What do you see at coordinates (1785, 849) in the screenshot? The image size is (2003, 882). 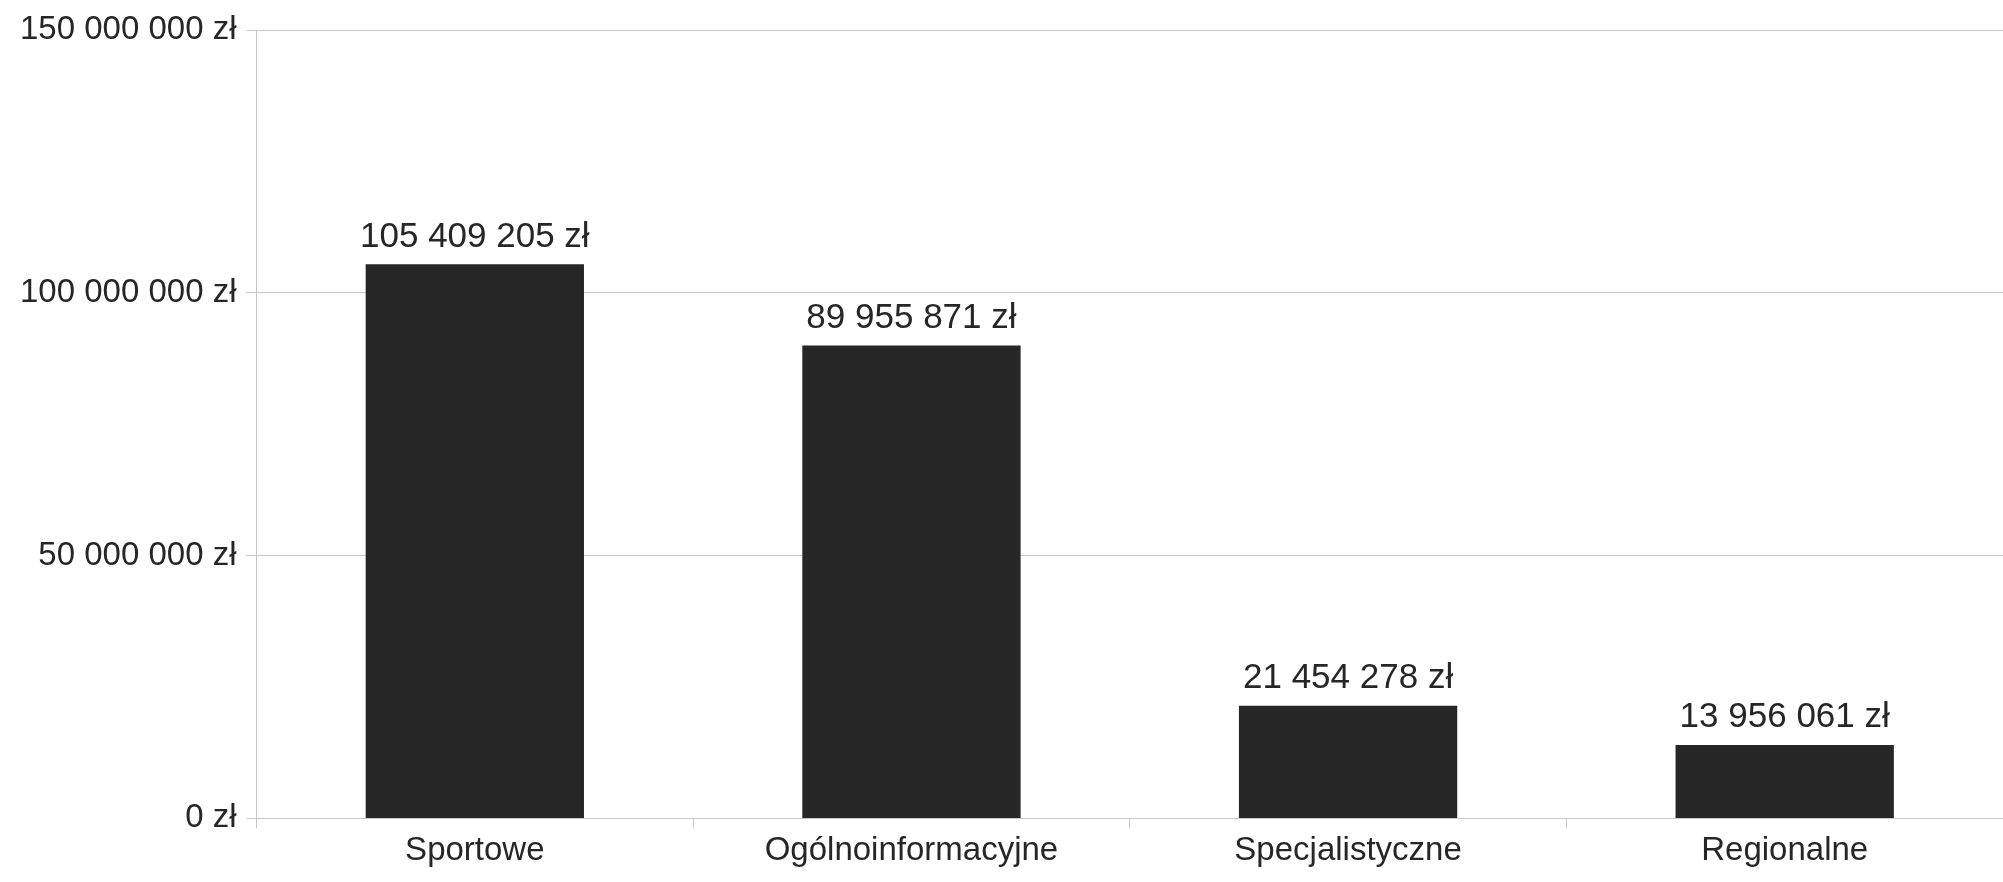 I see `x-tick-label: Regionalne` at bounding box center [1785, 849].